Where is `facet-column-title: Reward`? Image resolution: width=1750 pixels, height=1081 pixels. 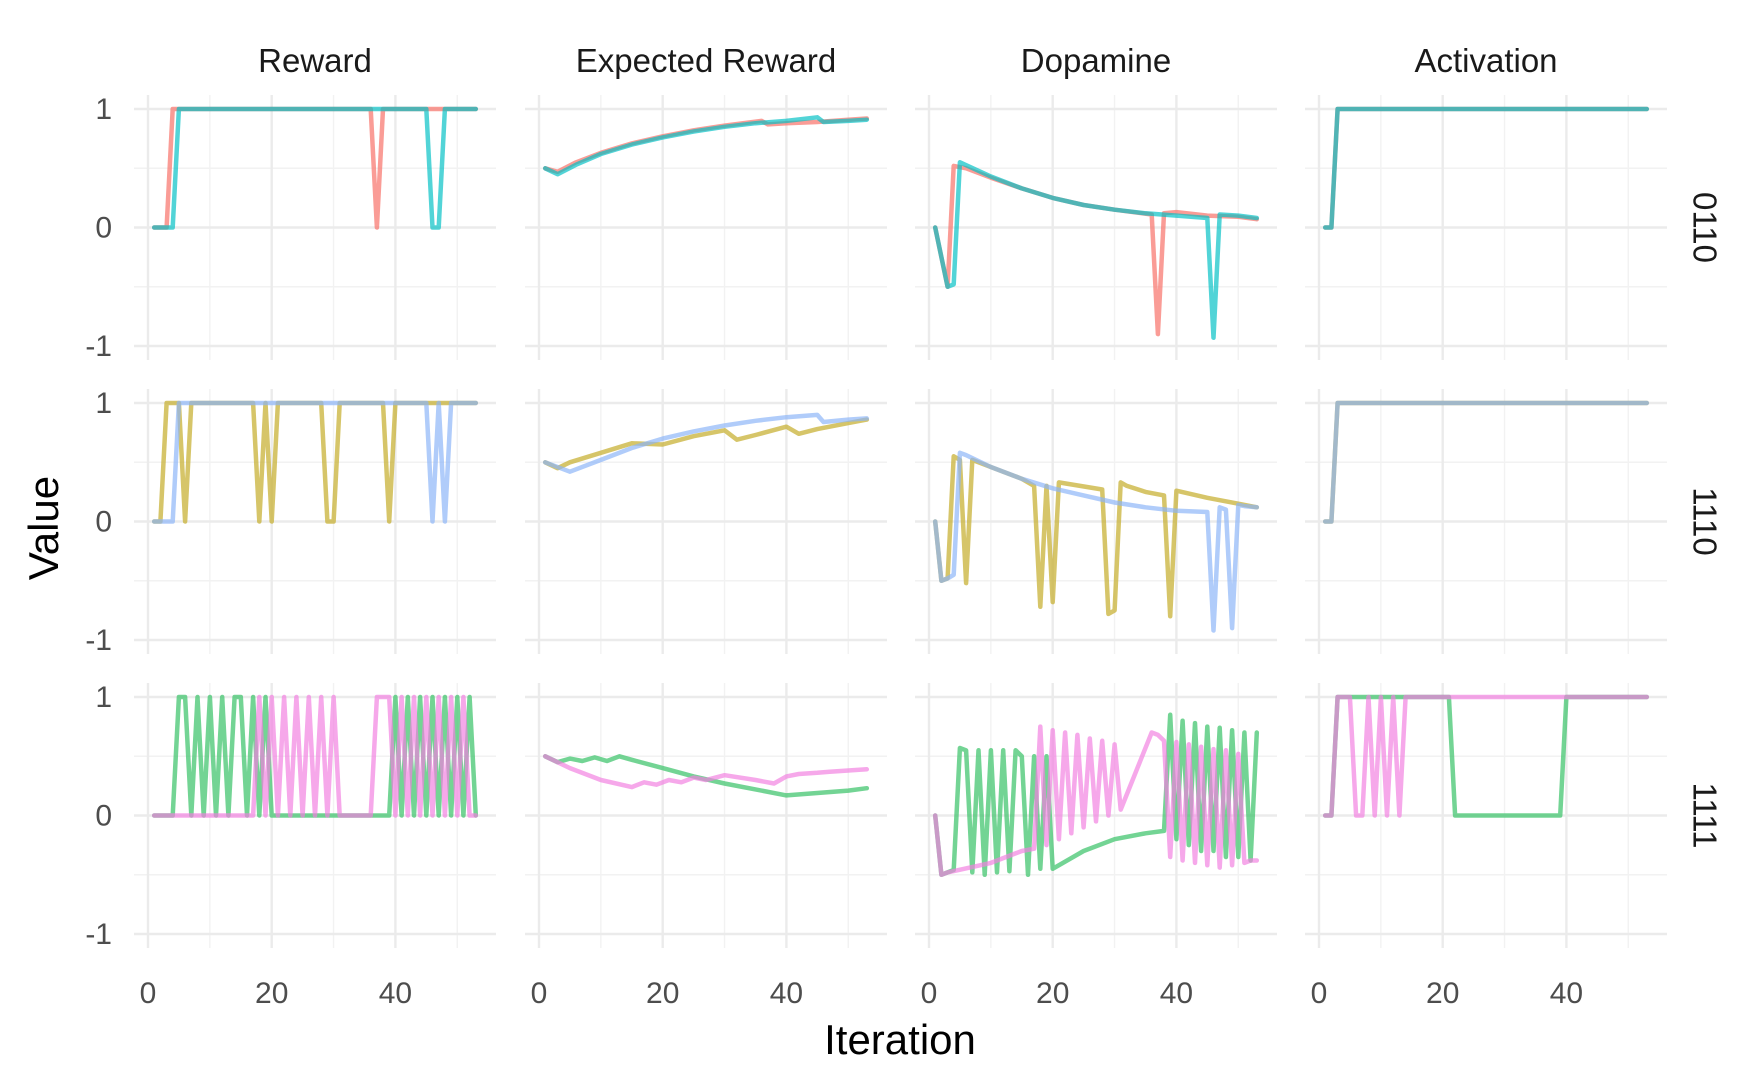 facet-column-title: Reward is located at coordinates (315, 60).